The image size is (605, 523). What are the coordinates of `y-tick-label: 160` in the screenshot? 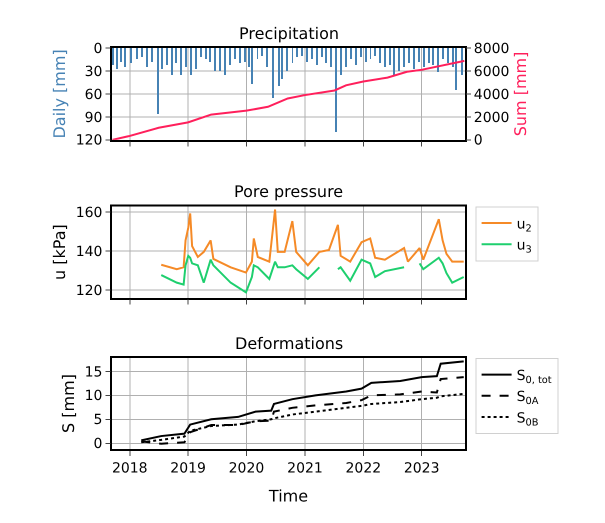 It's located at (89, 213).